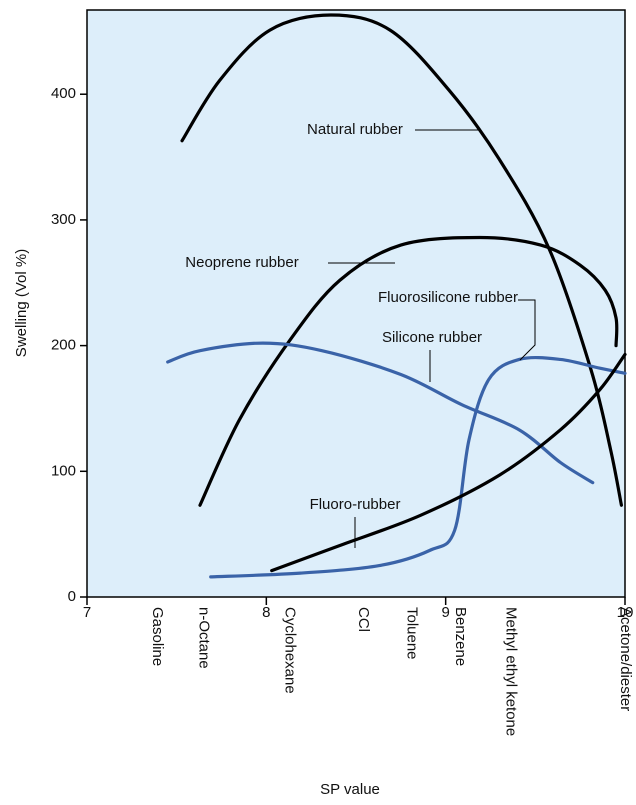 This screenshot has height=805, width=636. Describe the element at coordinates (157, 636) in the screenshot. I see `solvent-label: Gasoline` at that location.